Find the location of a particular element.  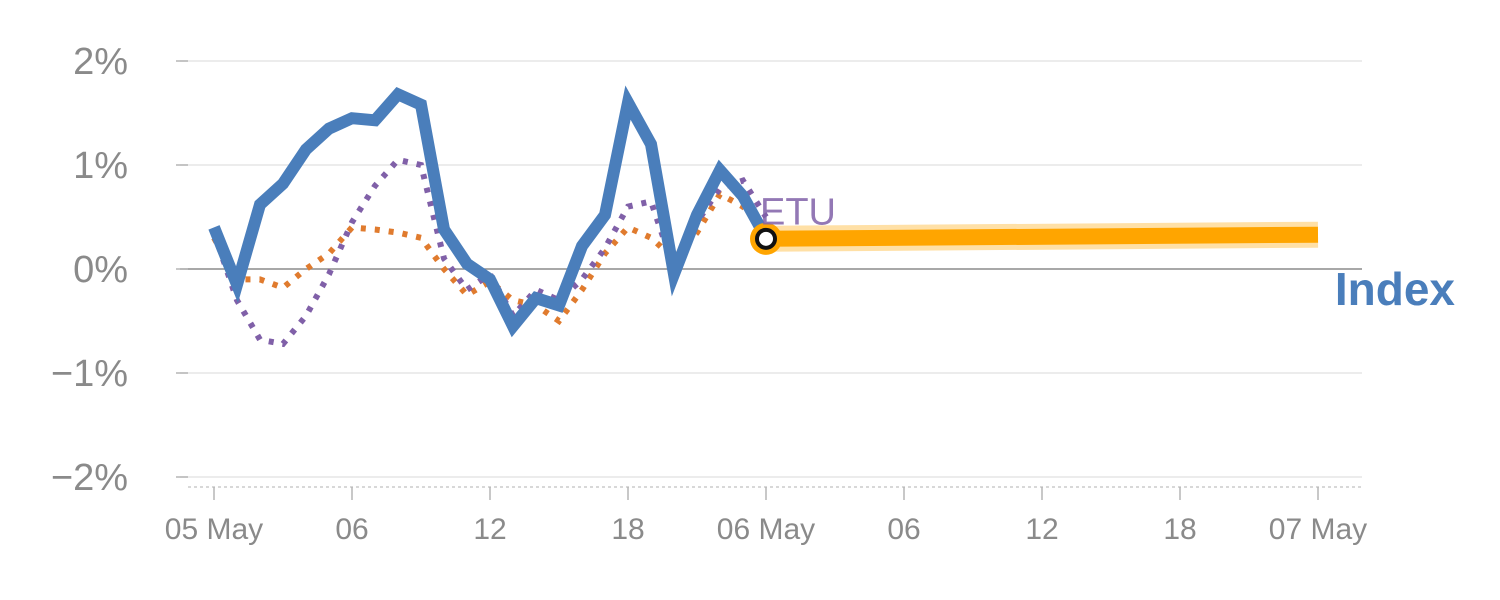

x-tick-label: 07 May is located at coordinates (1318, 529).